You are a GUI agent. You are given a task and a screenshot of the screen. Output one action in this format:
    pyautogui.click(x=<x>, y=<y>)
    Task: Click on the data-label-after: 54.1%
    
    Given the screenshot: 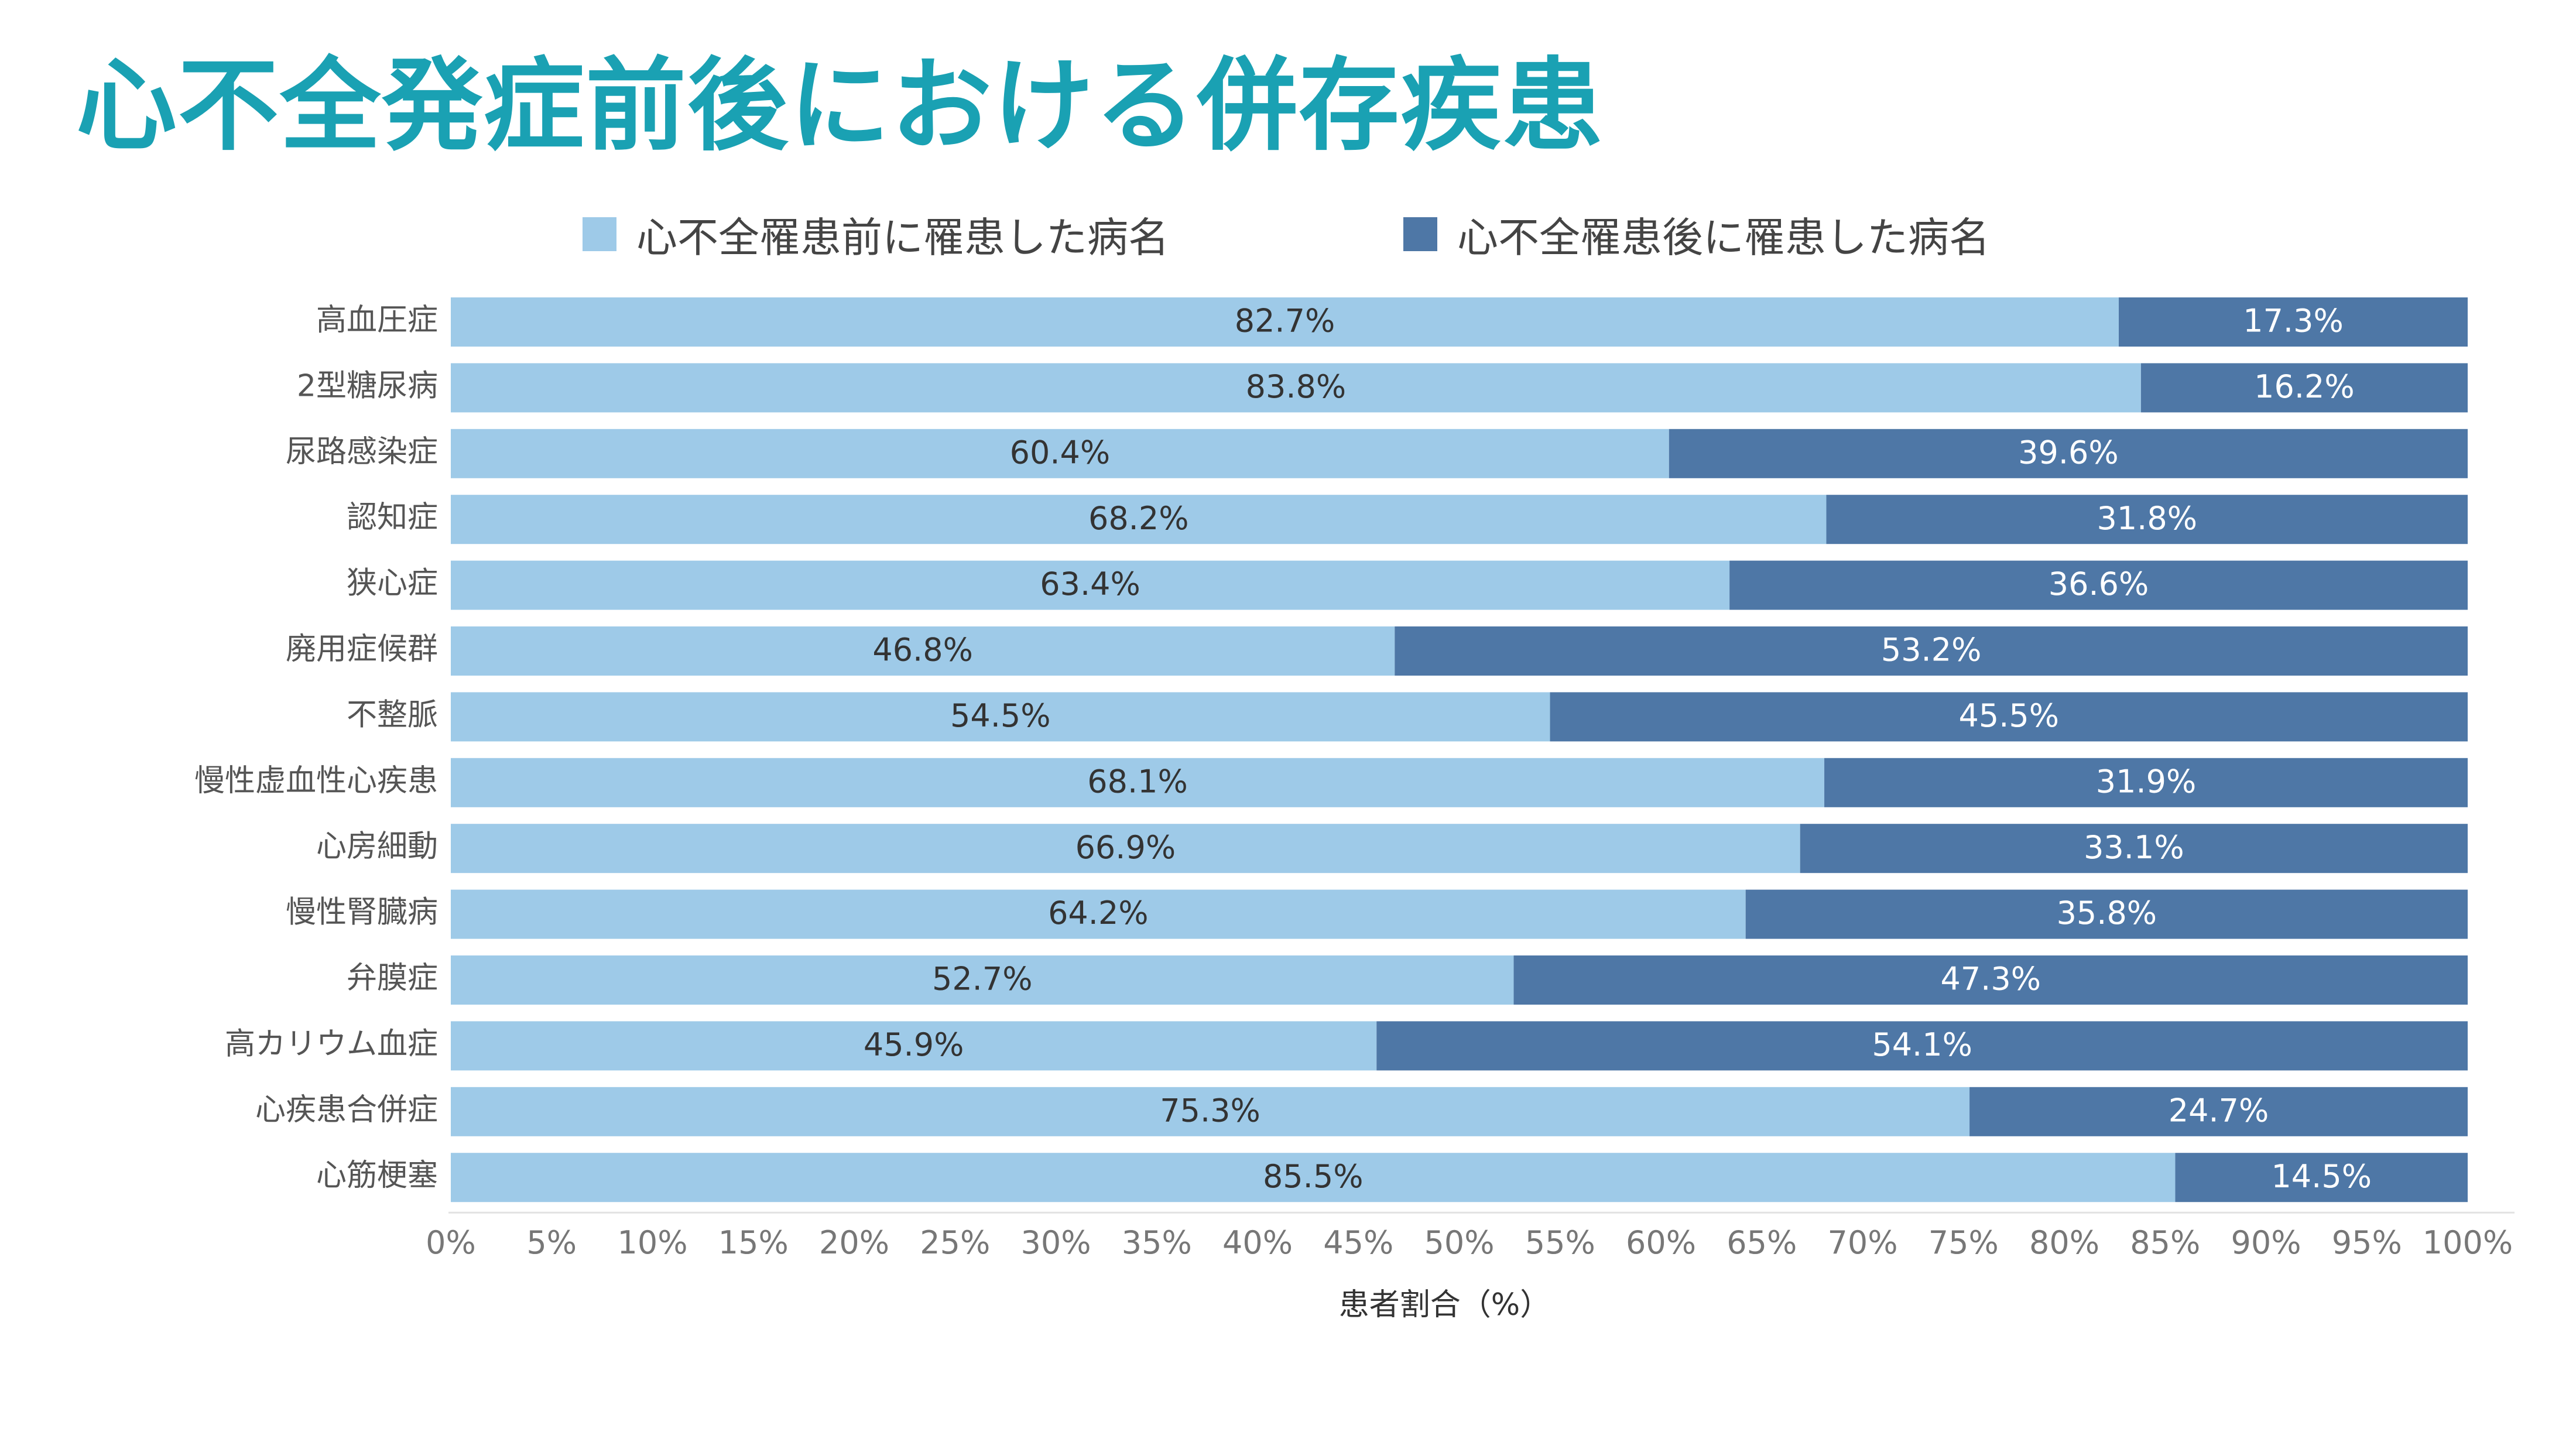 What is the action you would take?
    pyautogui.click(x=1922, y=1044)
    